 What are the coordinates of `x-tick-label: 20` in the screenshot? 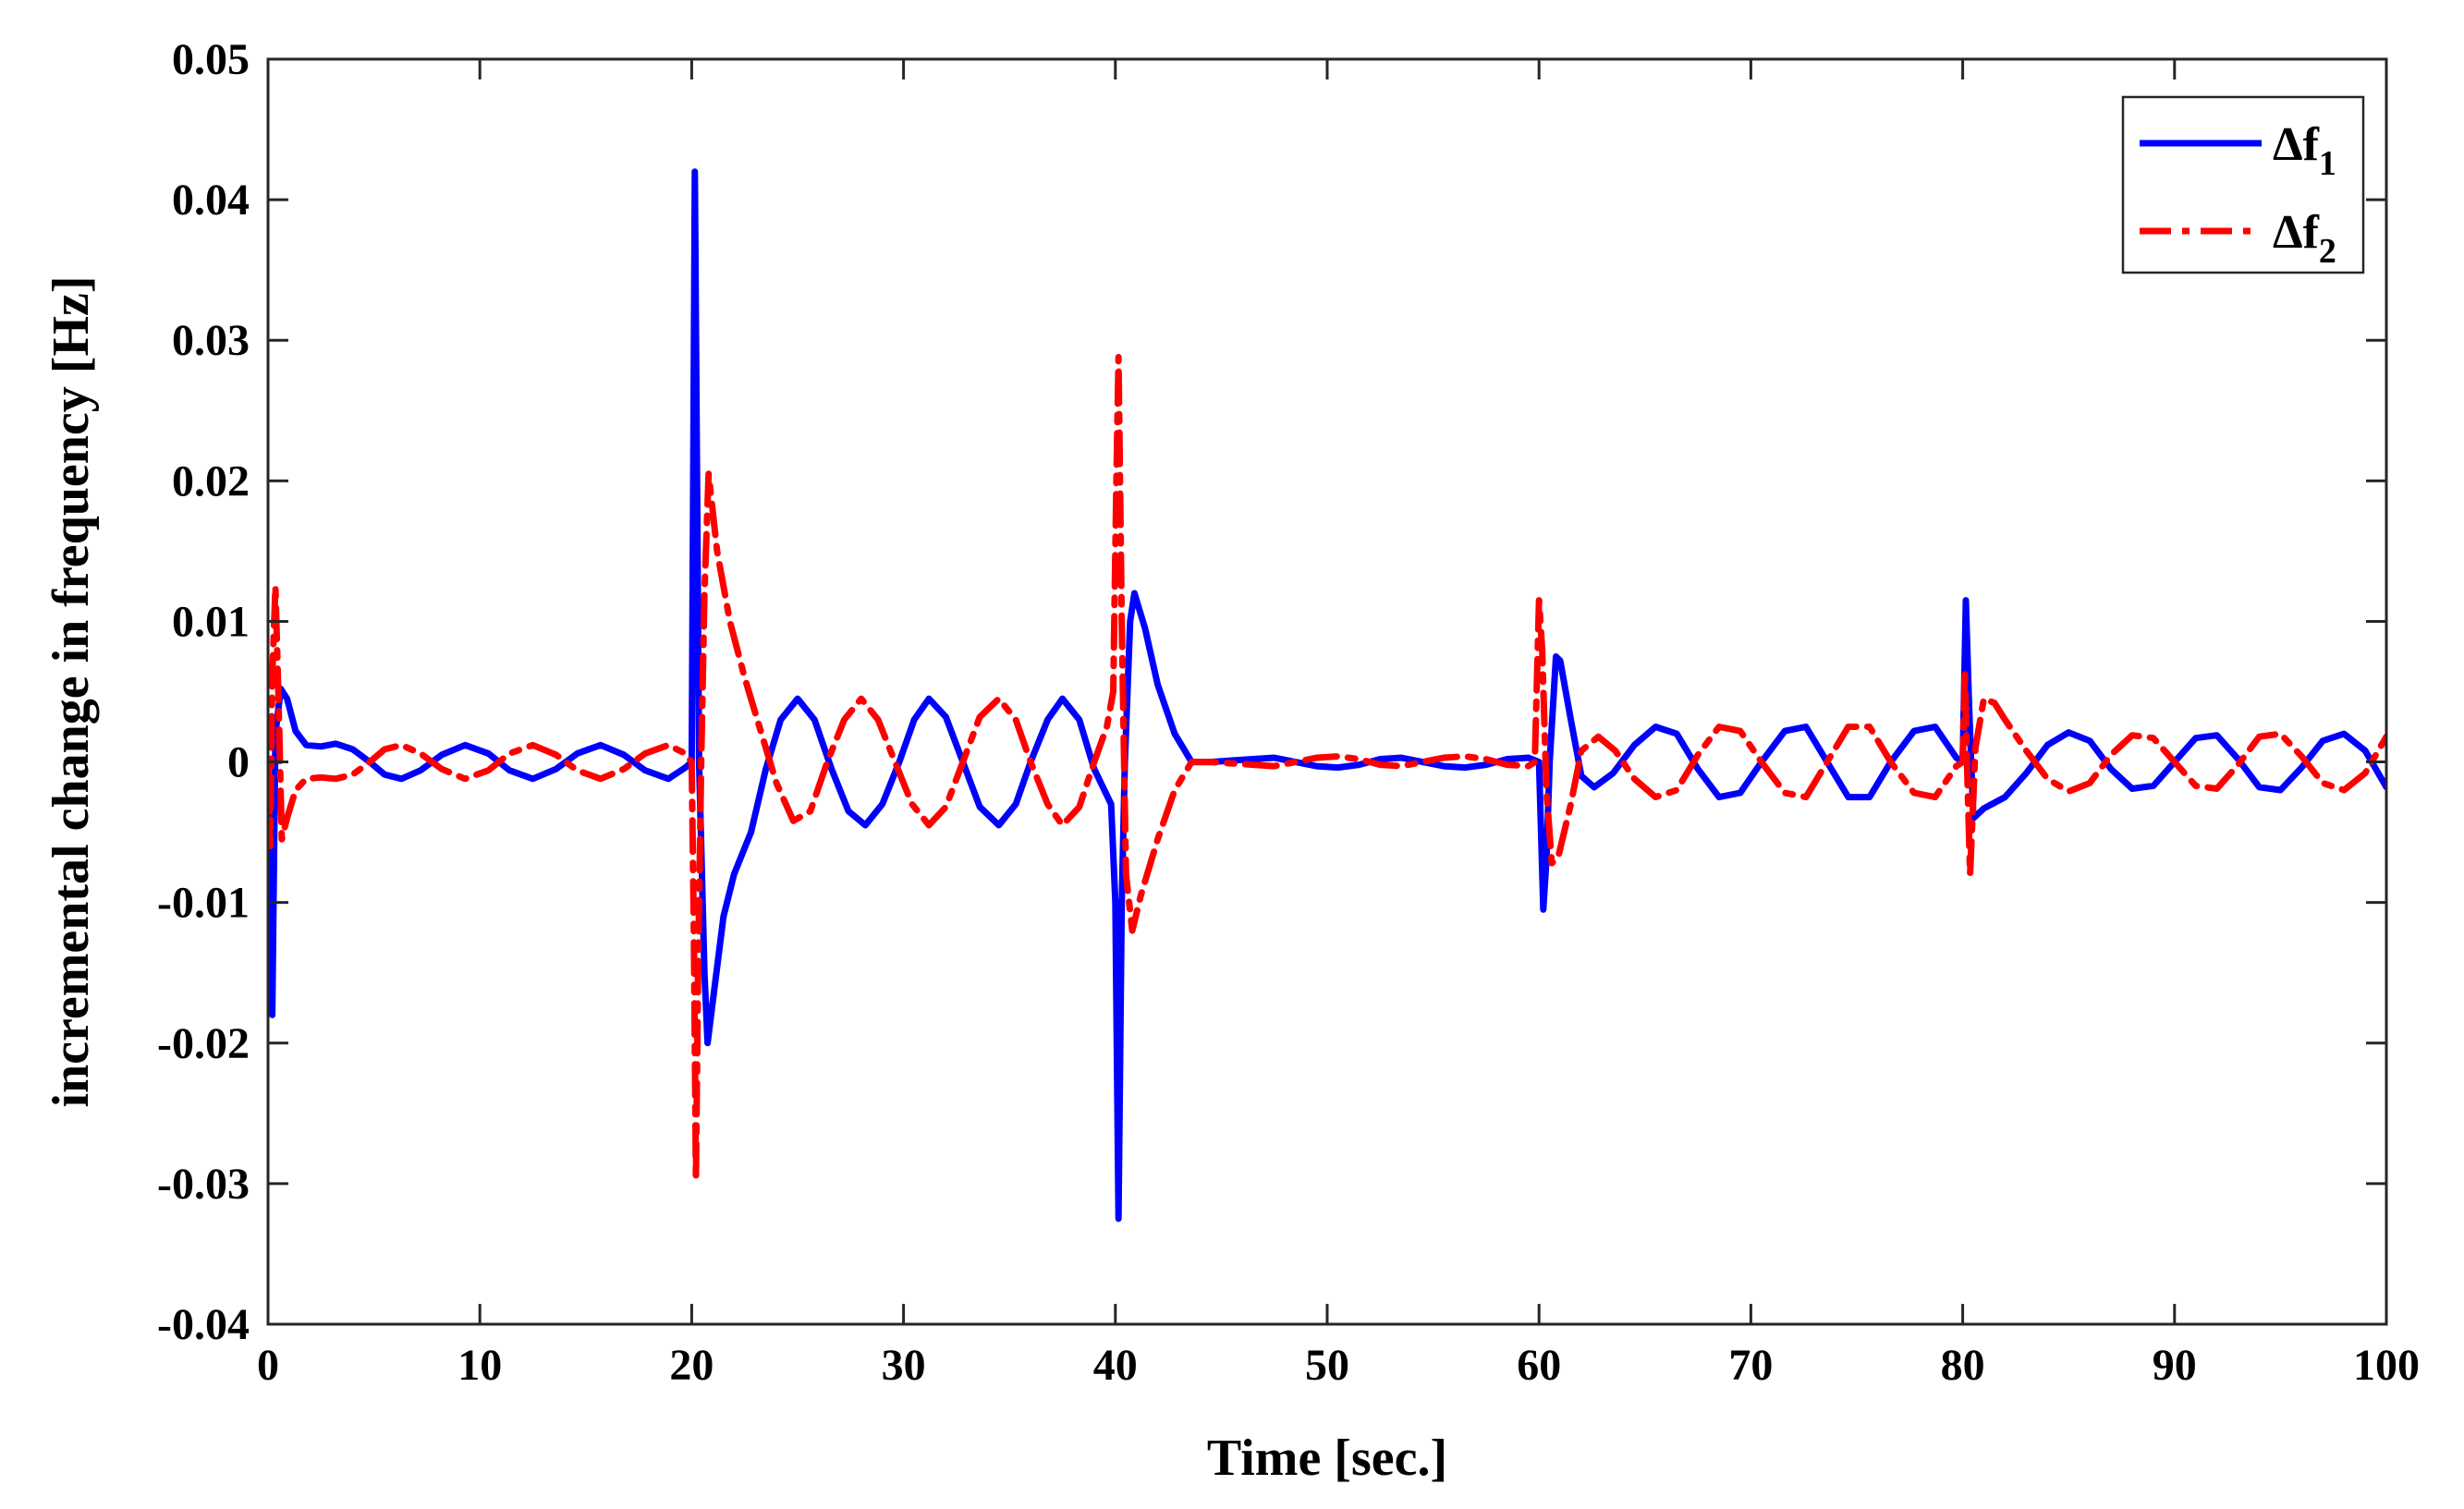 It's located at (691, 1365).